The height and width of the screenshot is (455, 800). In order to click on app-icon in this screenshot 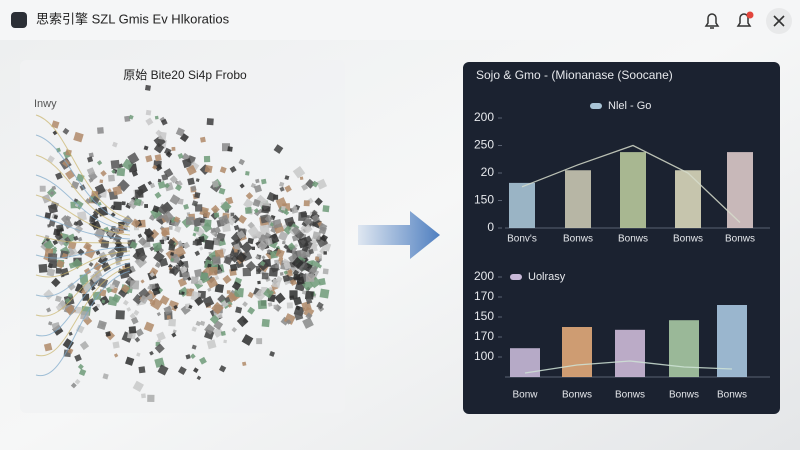, I will do `click(19, 20)`.